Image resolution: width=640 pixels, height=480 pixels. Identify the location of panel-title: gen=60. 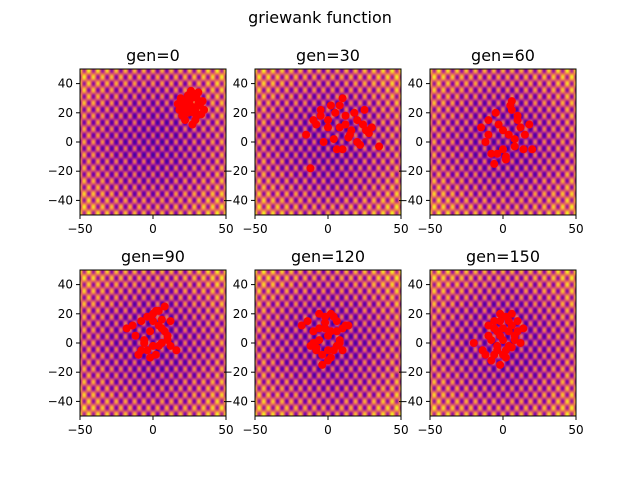
(503, 55).